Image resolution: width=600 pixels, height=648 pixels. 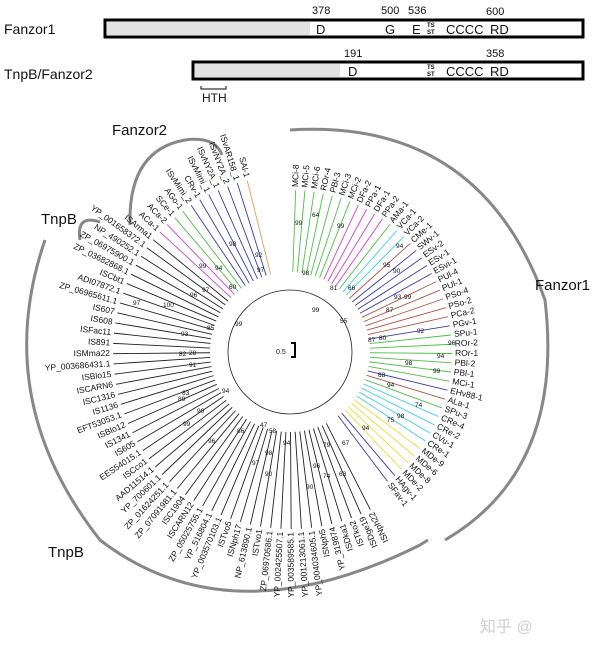 I want to click on bootstrap-value: 83, so click(x=186, y=393).